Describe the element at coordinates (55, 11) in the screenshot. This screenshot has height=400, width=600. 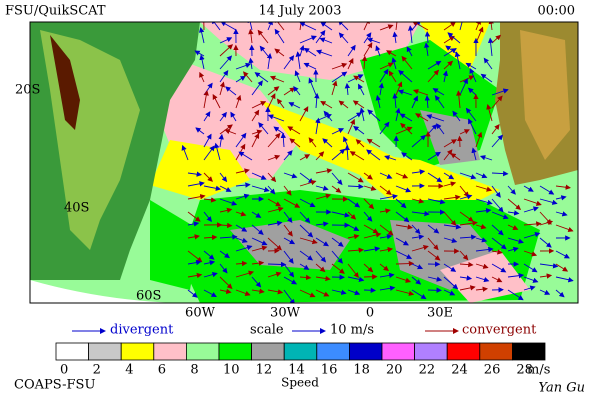
I see `header-left: FSU/QuikSCAT` at that location.